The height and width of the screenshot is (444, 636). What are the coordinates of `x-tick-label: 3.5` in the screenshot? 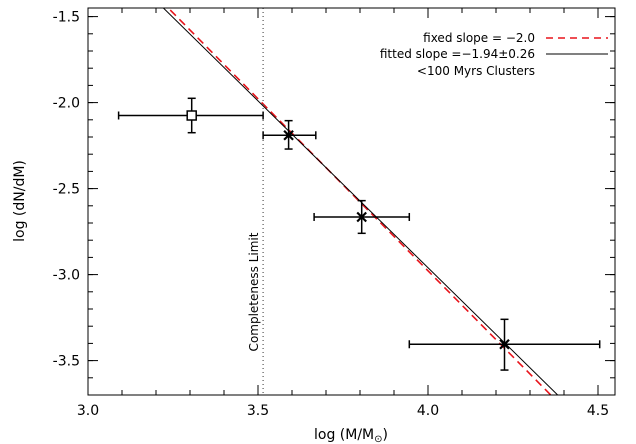 It's located at (258, 411).